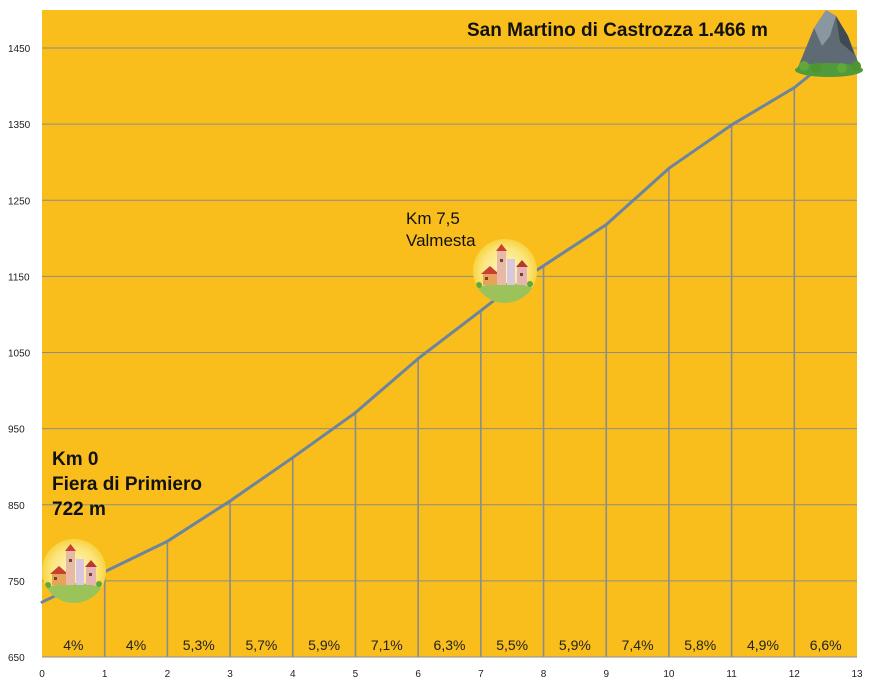 This screenshot has width=876, height=691. What do you see at coordinates (795, 674) in the screenshot?
I see `x-tick-label: 12` at bounding box center [795, 674].